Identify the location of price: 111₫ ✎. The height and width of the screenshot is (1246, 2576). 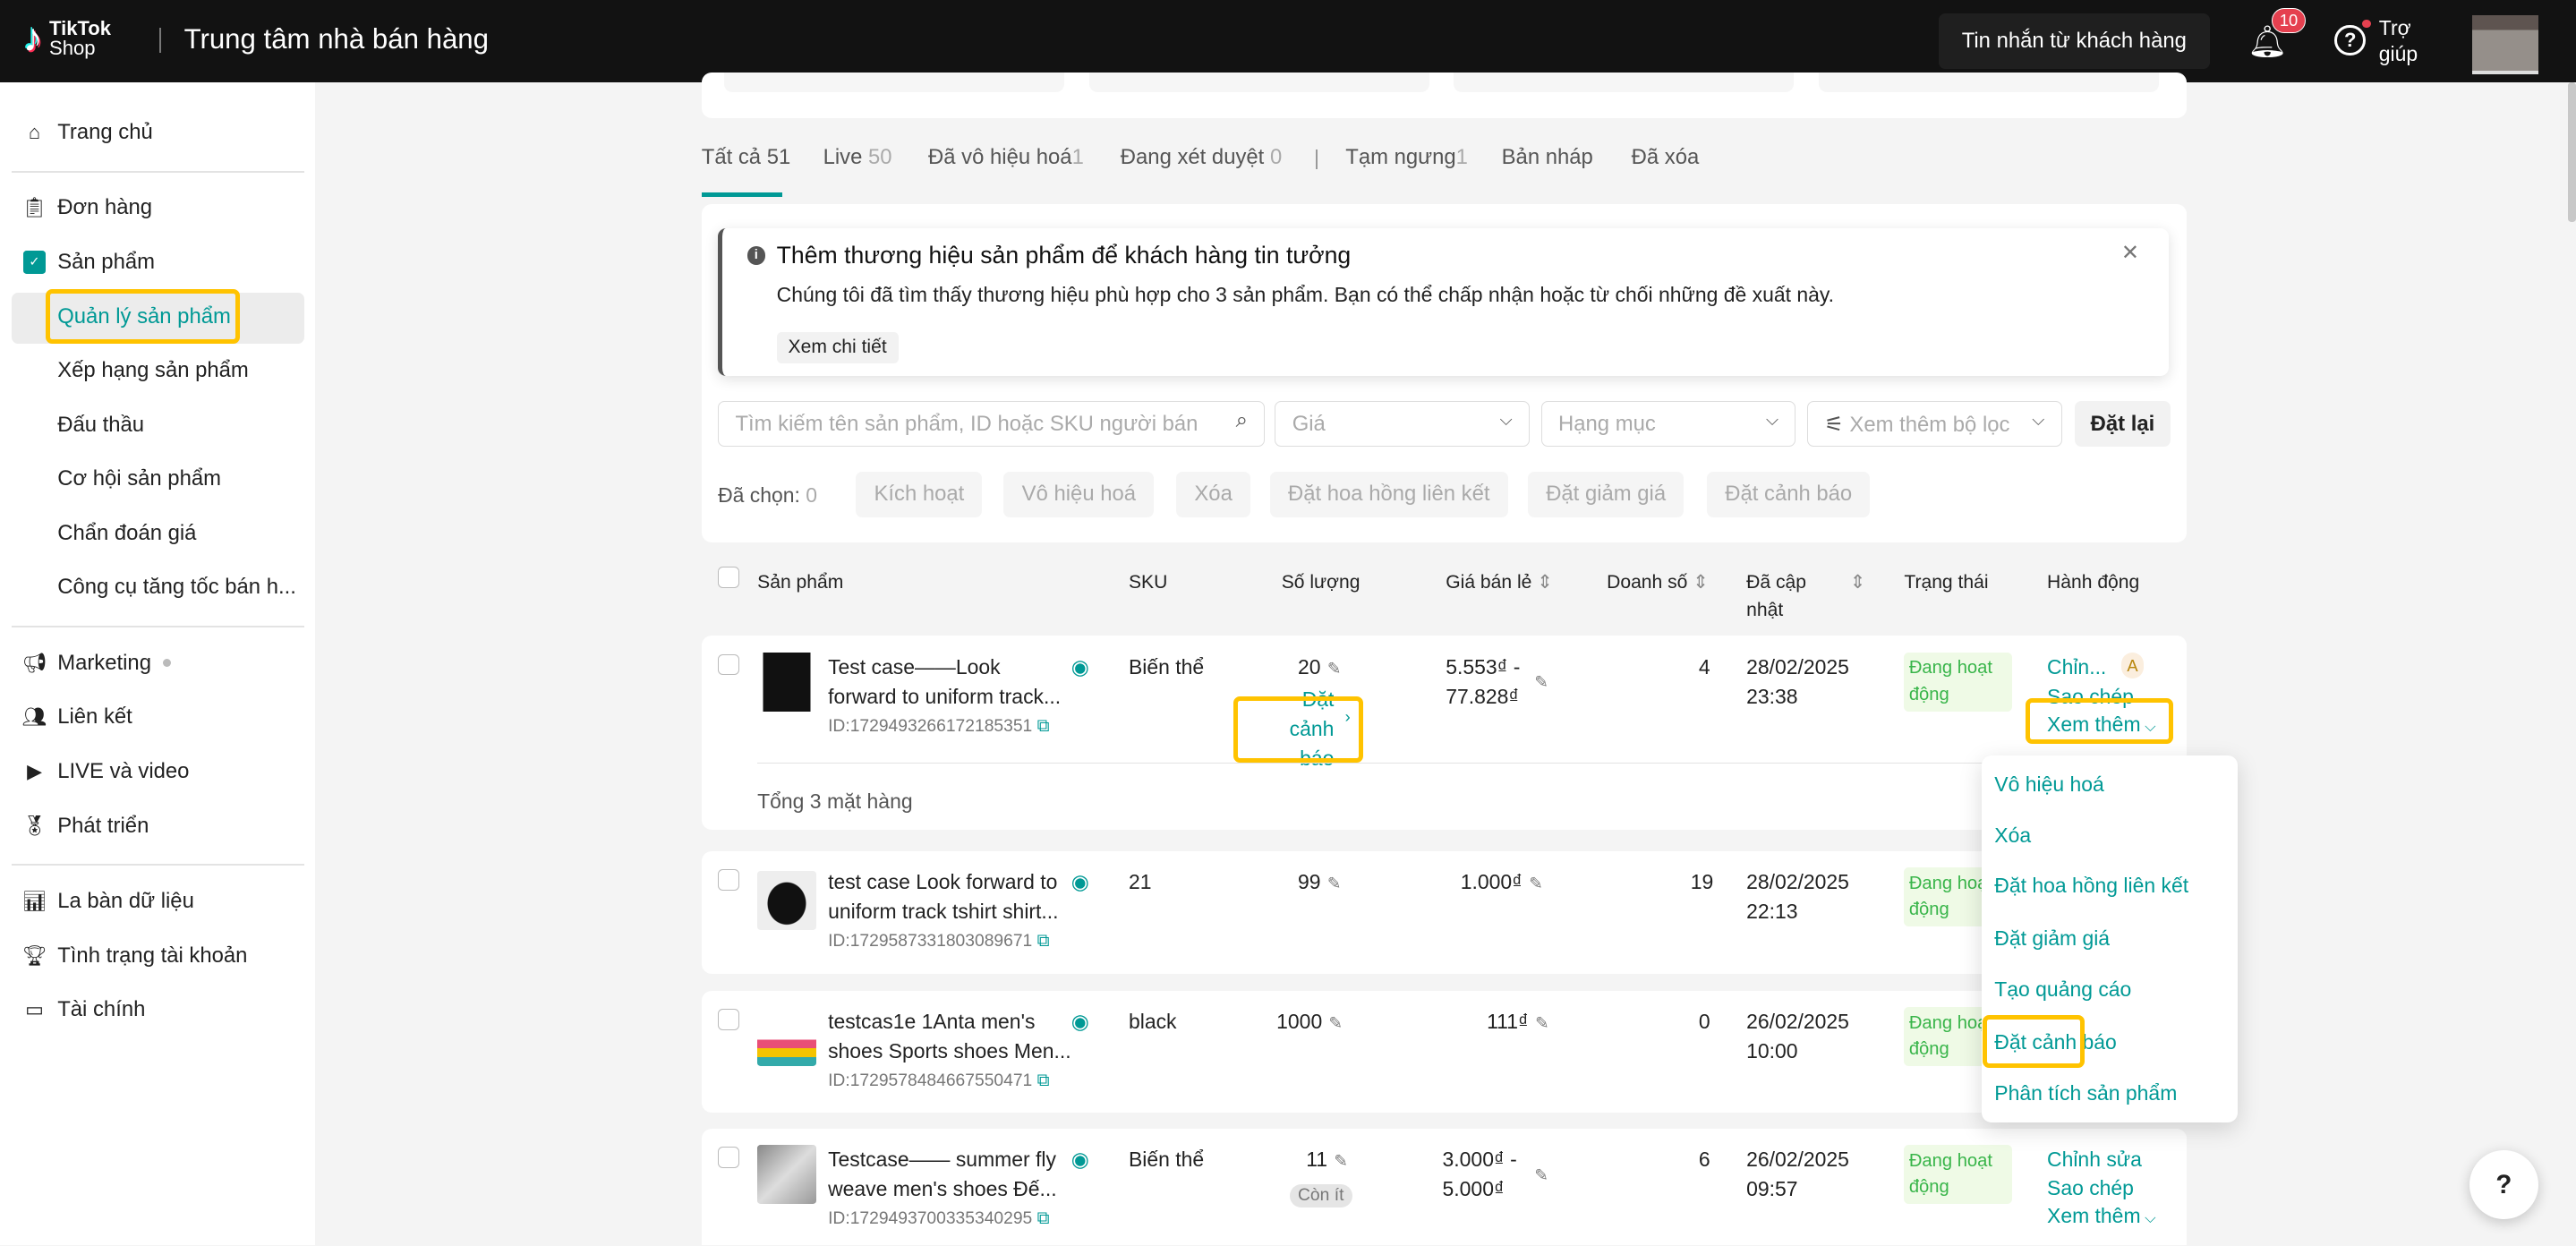
(1517, 1022).